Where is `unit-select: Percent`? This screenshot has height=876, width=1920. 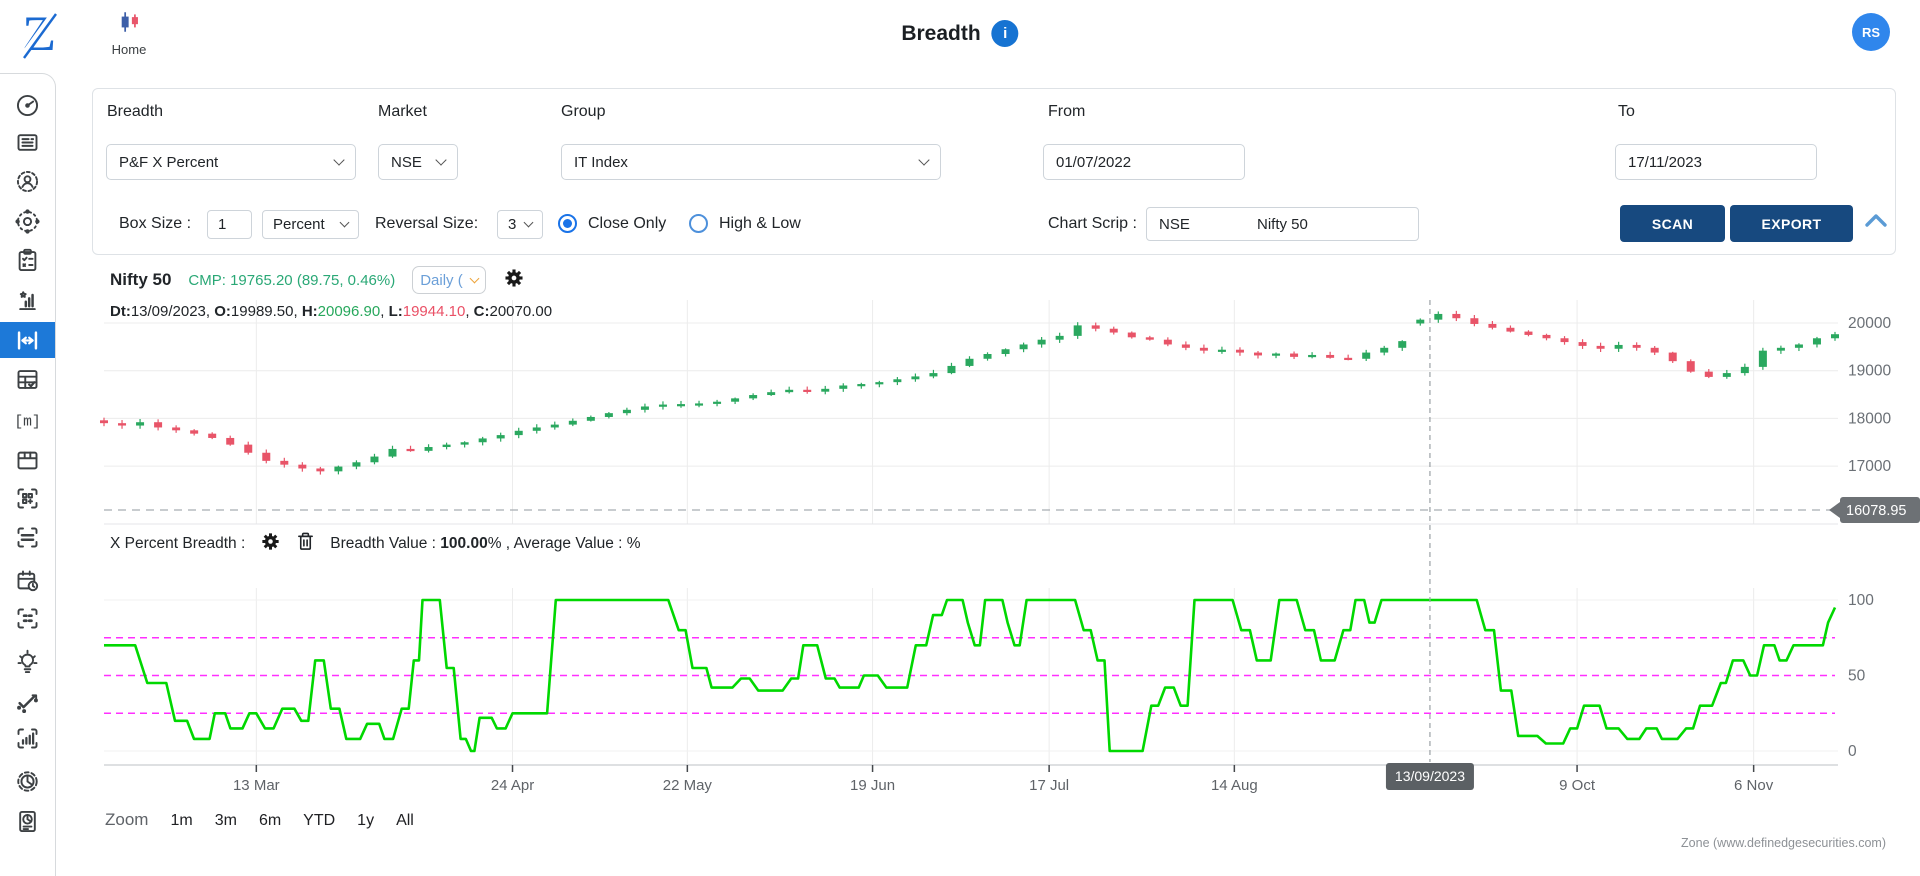
unit-select: Percent is located at coordinates (310, 224).